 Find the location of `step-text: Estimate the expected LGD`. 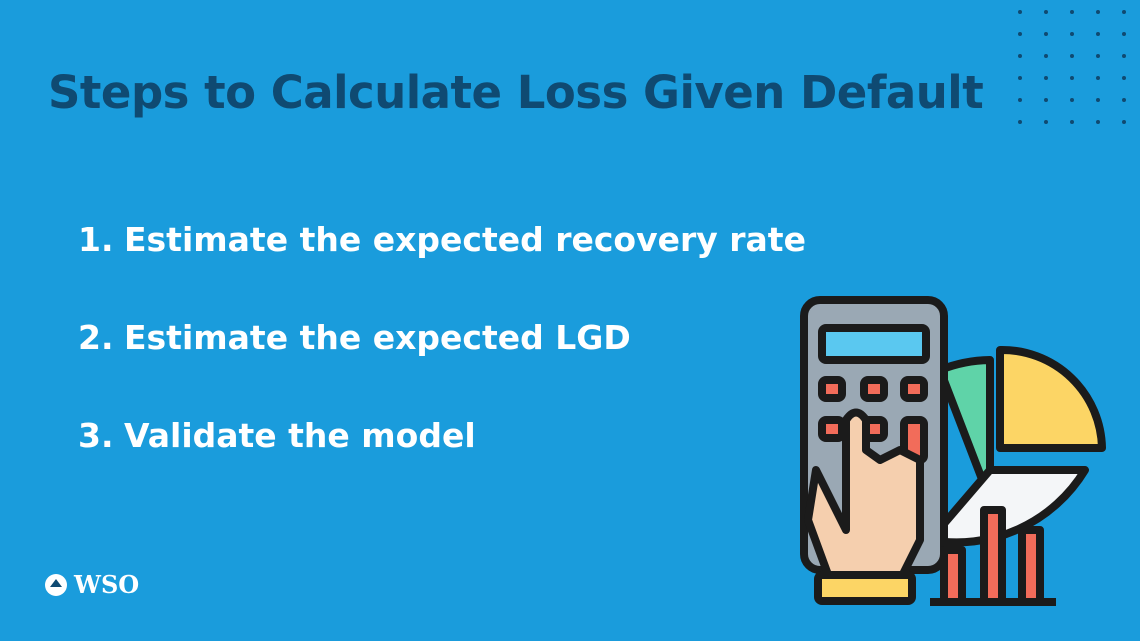

step-text: Estimate the expected LGD is located at coordinates (377, 337).